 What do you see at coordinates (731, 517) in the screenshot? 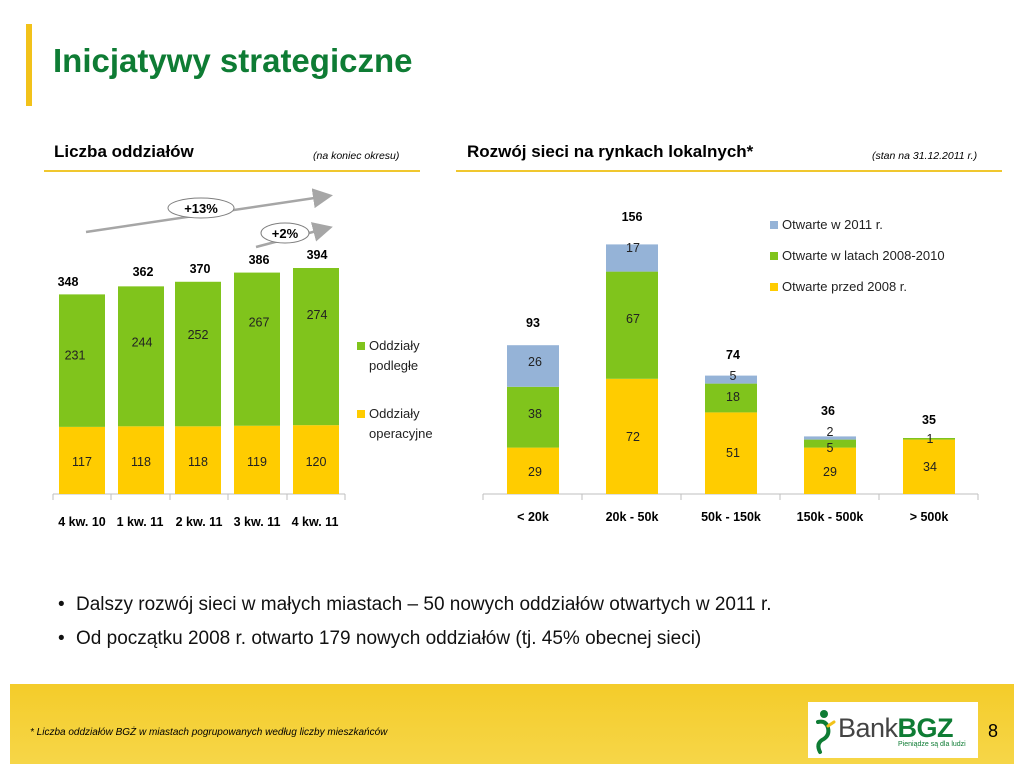
I see `x-tick-label: 50k - 150k` at bounding box center [731, 517].